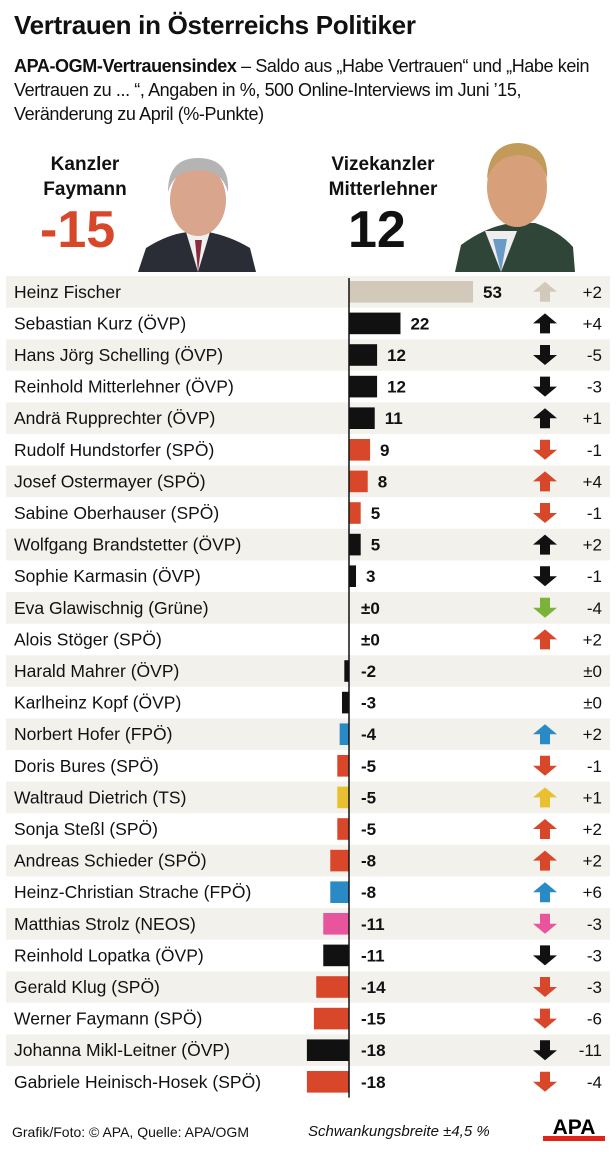  What do you see at coordinates (375, 545) in the screenshot?
I see `value-label: 5` at bounding box center [375, 545].